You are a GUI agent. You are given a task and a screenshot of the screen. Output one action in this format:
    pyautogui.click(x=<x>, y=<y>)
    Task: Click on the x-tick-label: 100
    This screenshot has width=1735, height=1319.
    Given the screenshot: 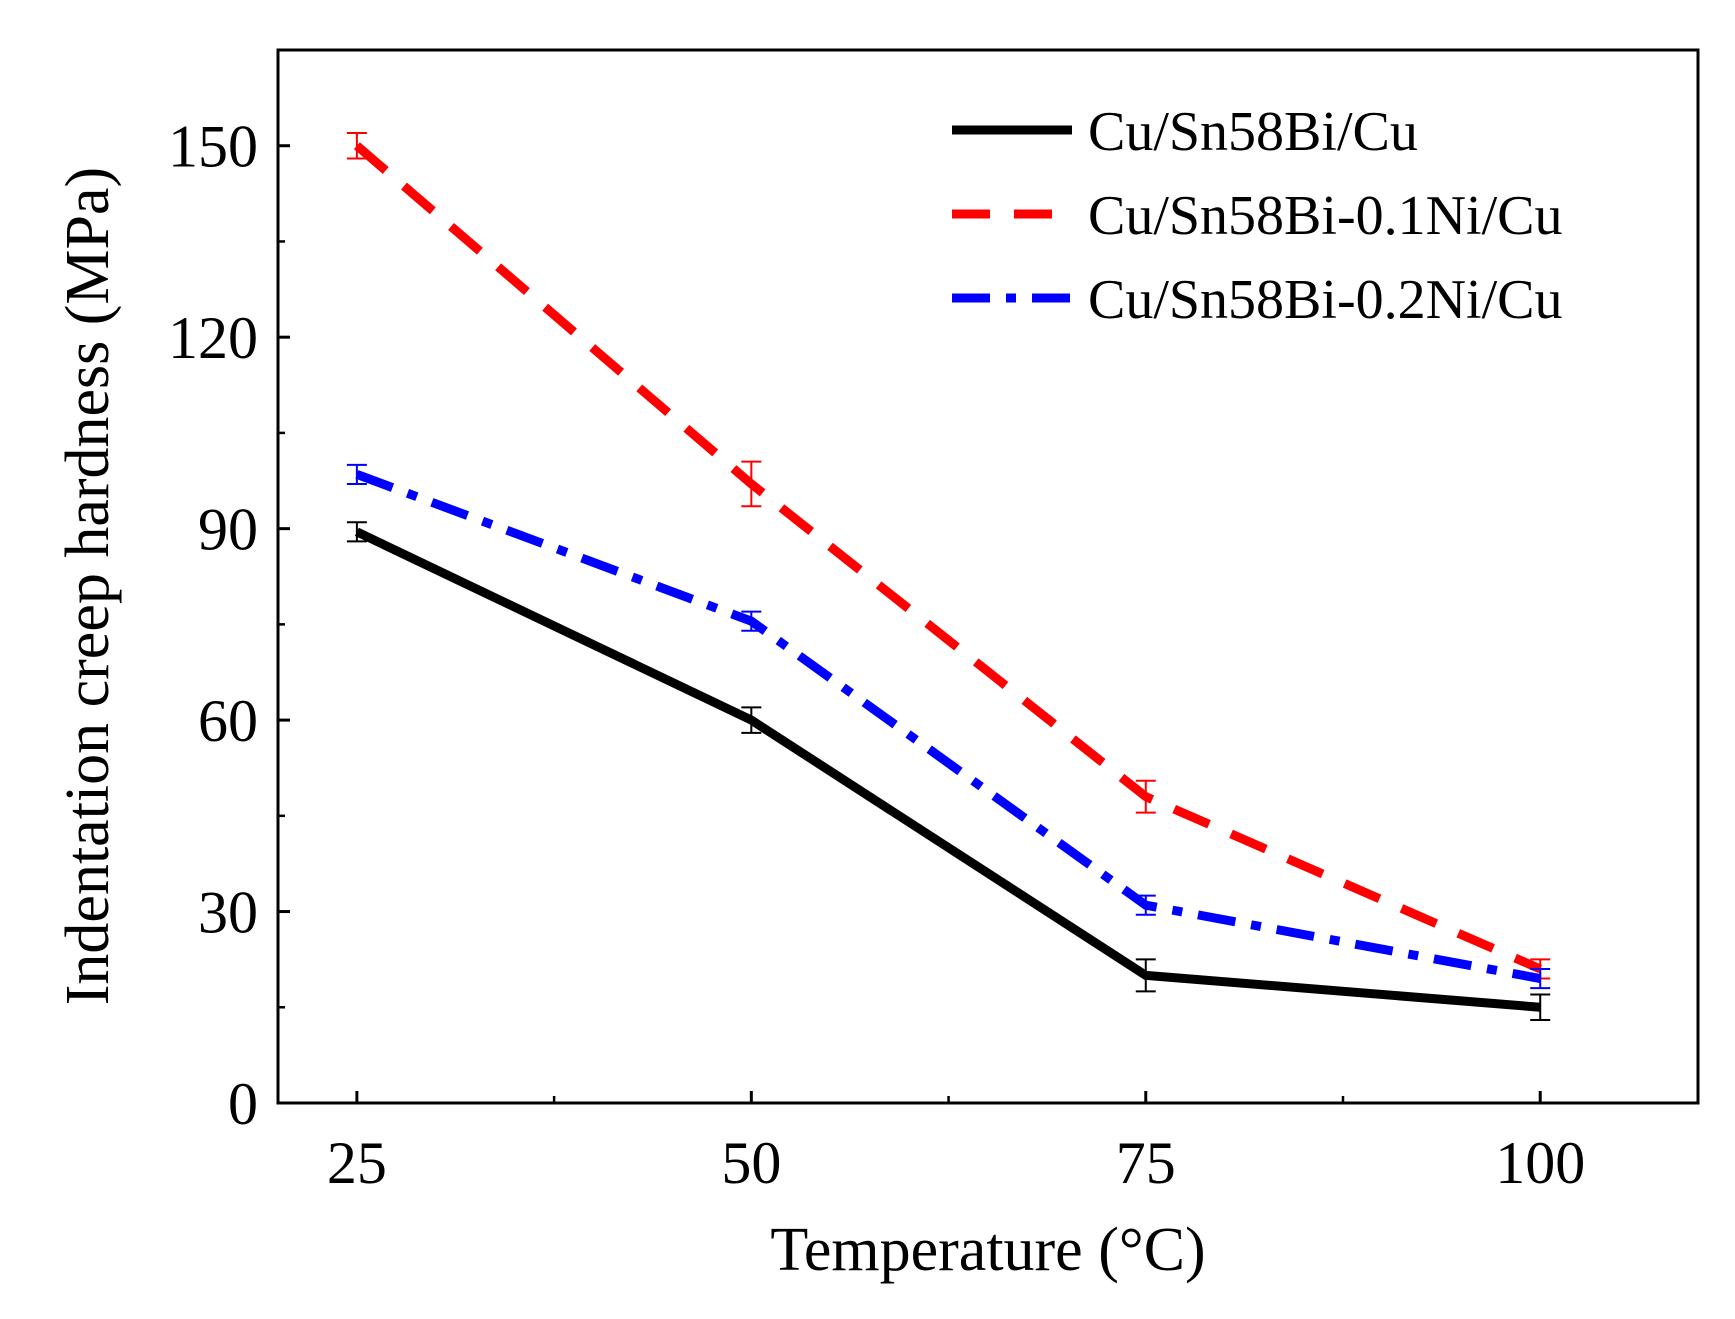 What is the action you would take?
    pyautogui.click(x=1540, y=1163)
    